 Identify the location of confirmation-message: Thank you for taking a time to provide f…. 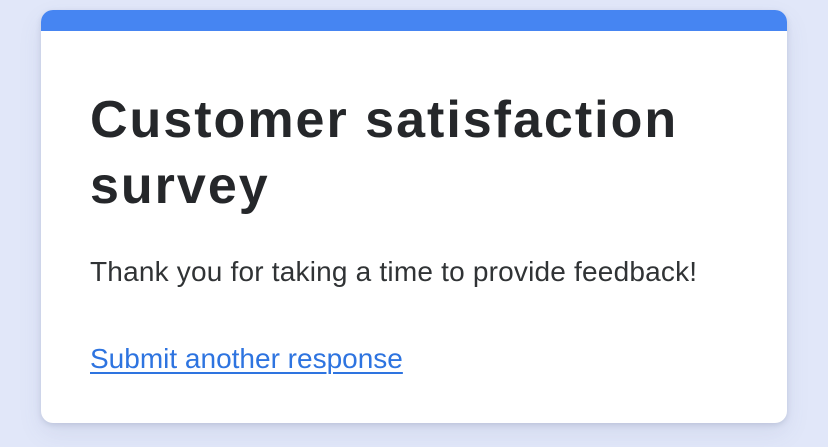
(394, 271).